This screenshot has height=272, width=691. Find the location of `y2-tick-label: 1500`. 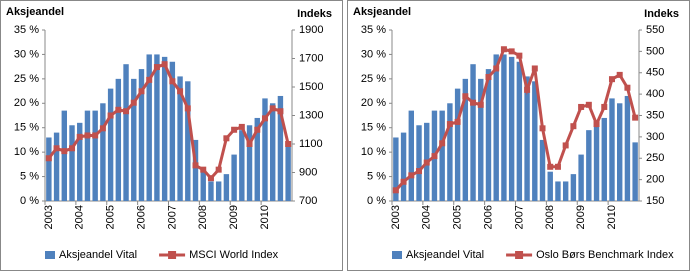

y2-tick-label: 1500 is located at coordinates (311, 87).